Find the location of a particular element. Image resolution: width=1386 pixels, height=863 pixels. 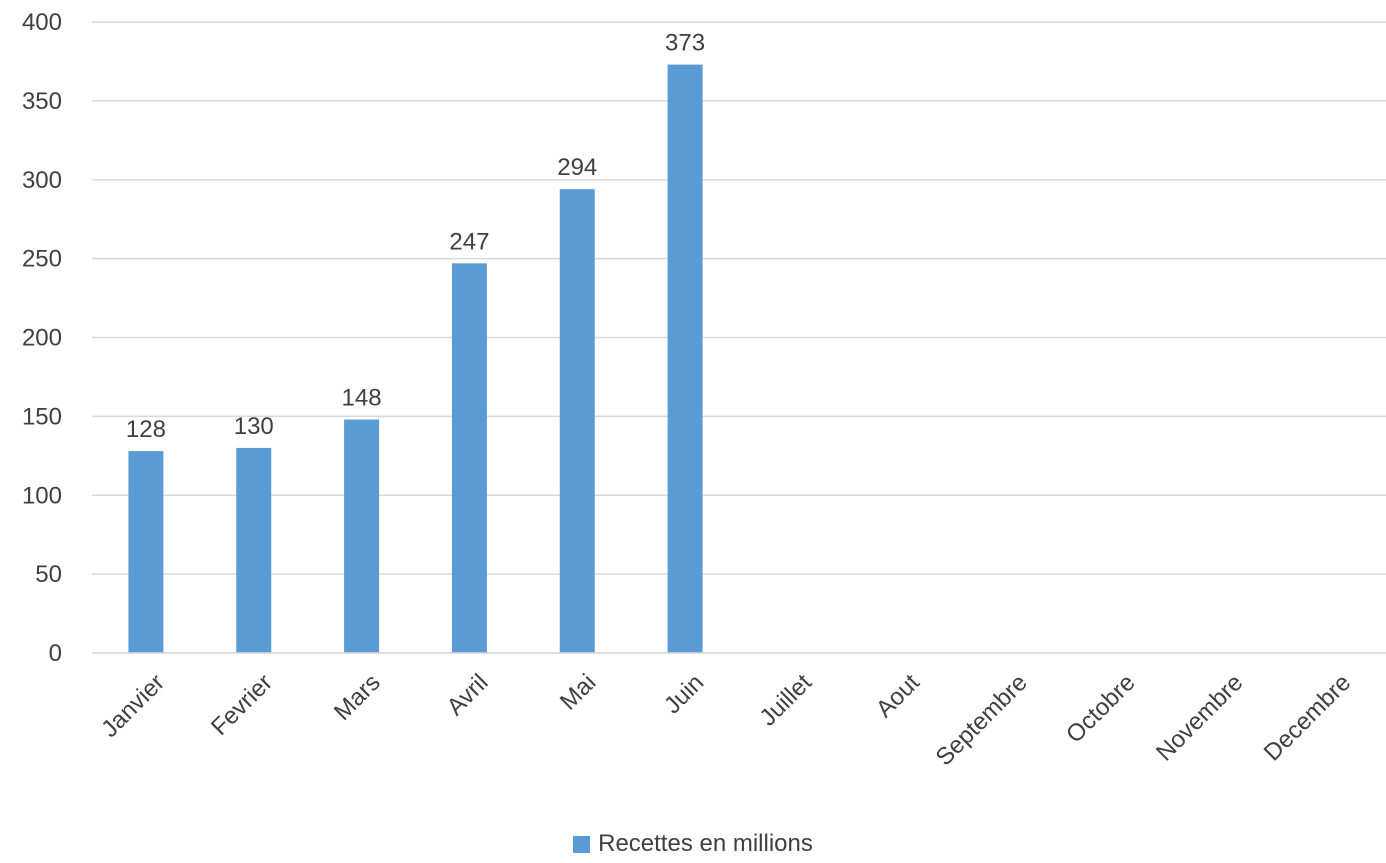

x-tick-label: Avril is located at coordinates (468, 695).